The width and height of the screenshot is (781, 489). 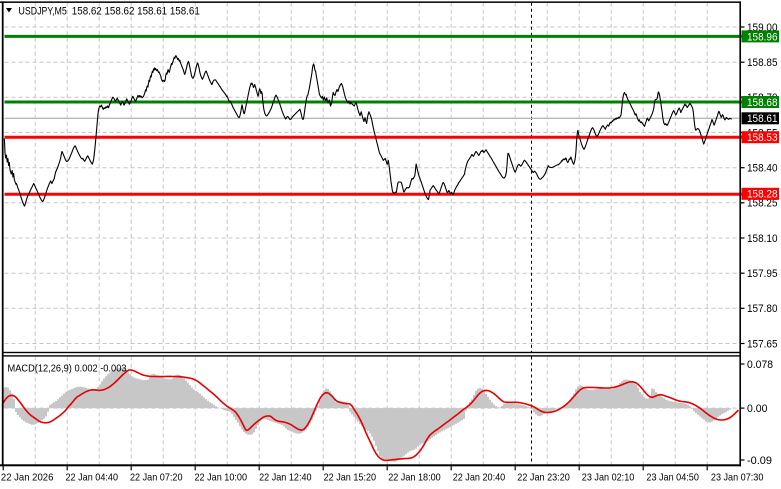 I want to click on svg-text: 23 Jan 02:10, so click(x=608, y=478).